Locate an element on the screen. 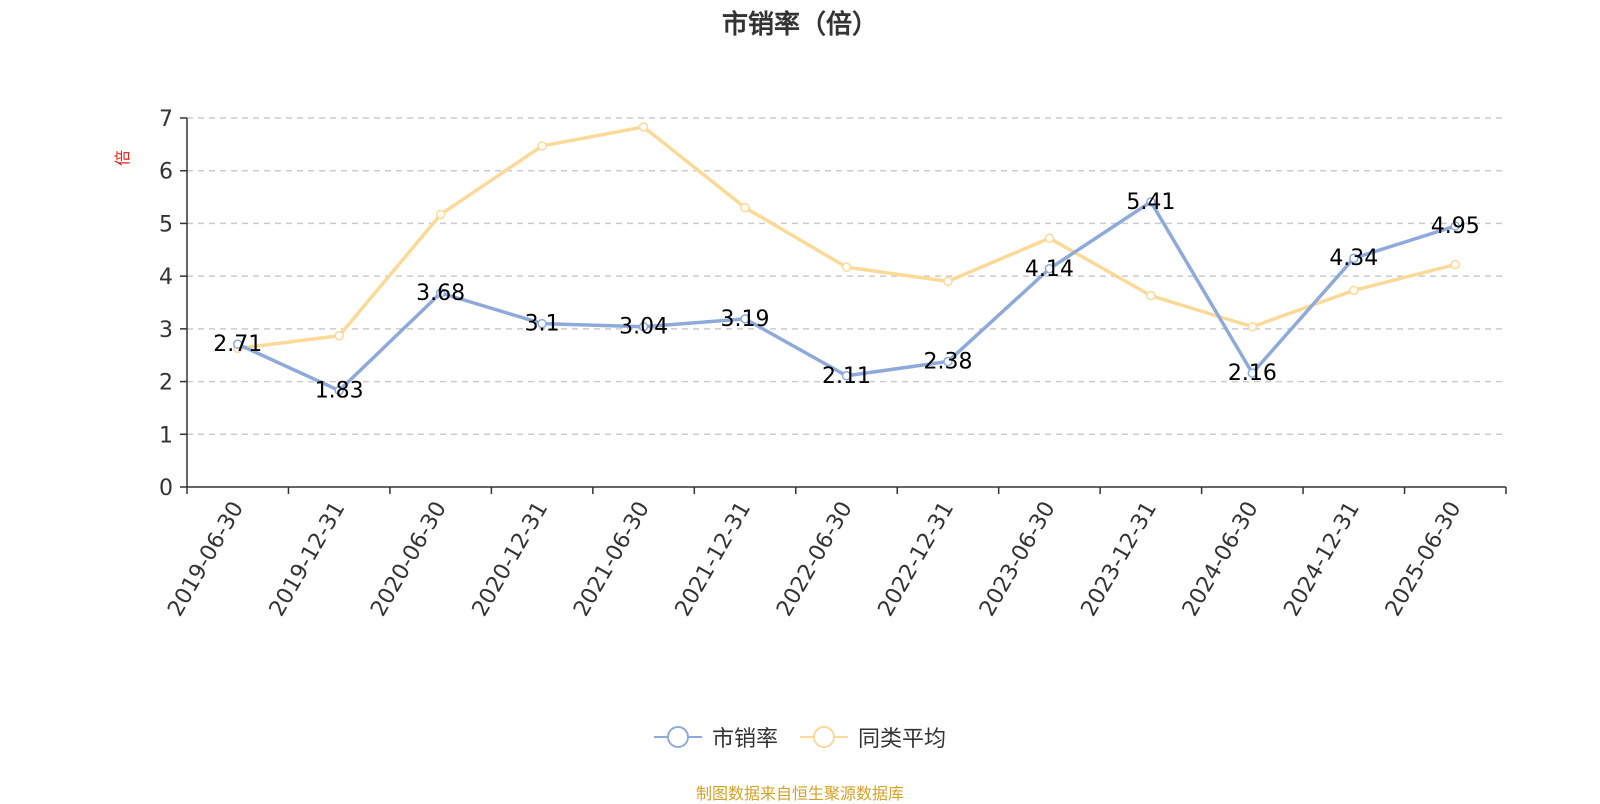  x-tick-label: 2024-12-31 is located at coordinates (1322, 559).